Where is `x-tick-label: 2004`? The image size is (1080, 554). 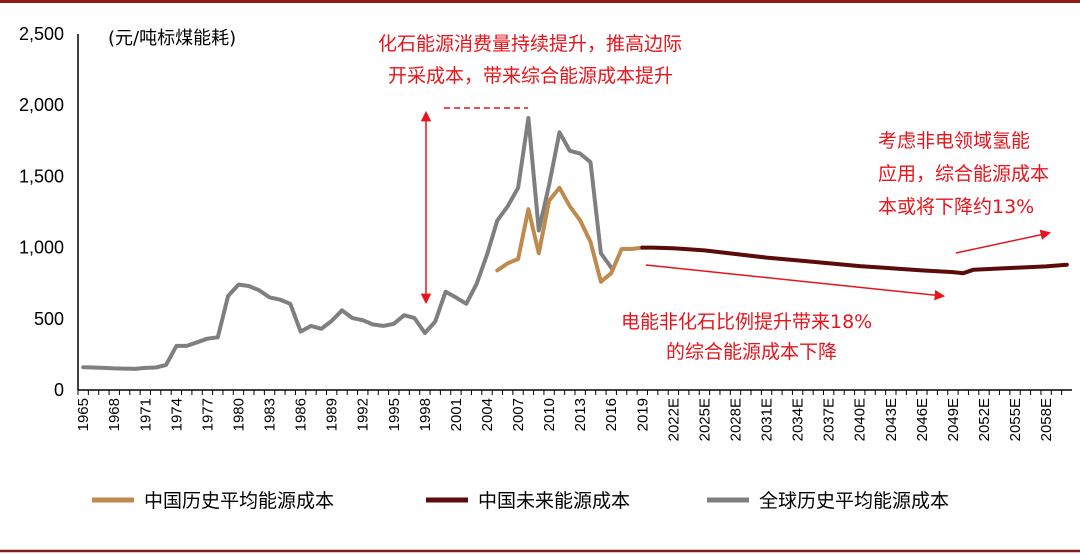
x-tick-label: 2004 is located at coordinates (487, 414).